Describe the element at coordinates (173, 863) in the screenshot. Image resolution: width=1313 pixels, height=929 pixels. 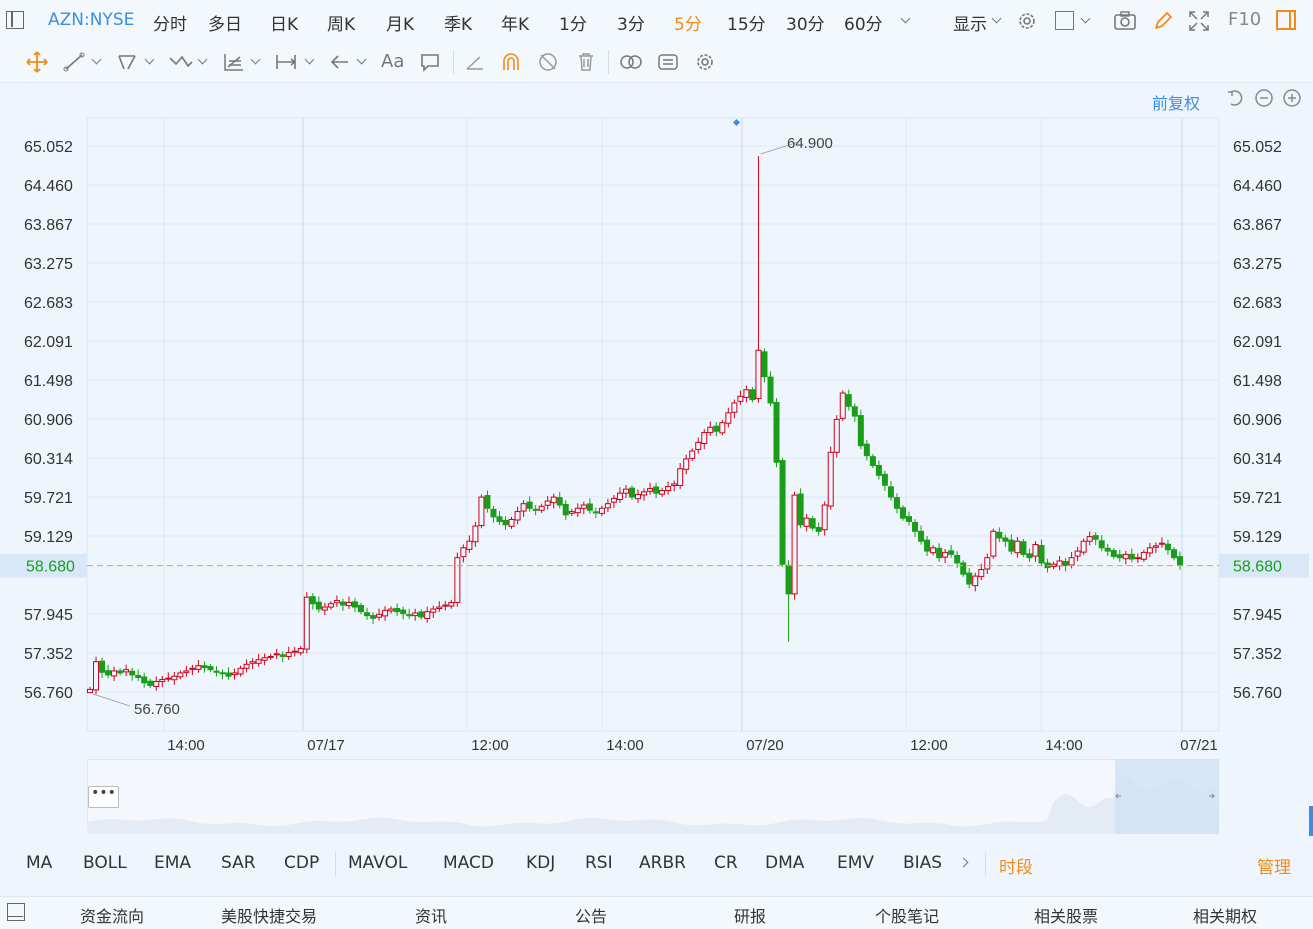
I see `indicator-tab: EMA` at that location.